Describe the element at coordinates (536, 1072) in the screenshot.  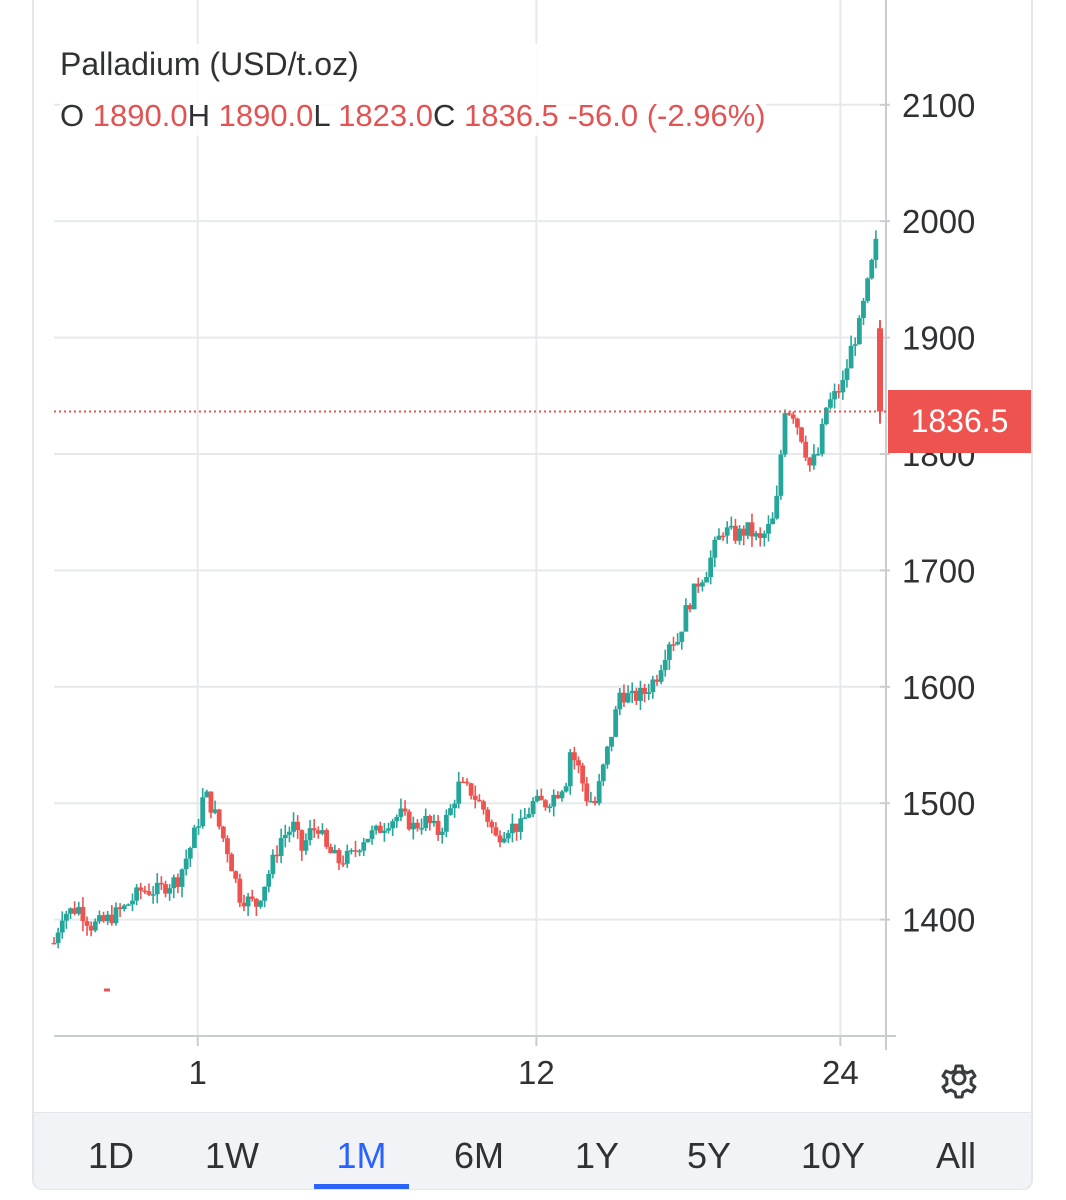
I see `x-tick-label: 12` at that location.